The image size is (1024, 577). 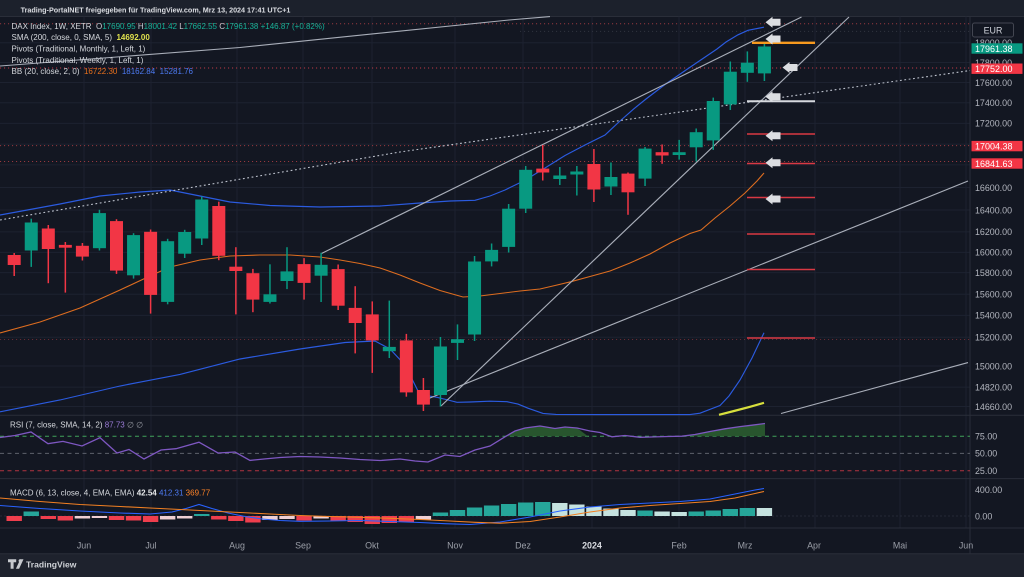 What do you see at coordinates (592, 546) in the screenshot?
I see `svg-text: 2024` at bounding box center [592, 546].